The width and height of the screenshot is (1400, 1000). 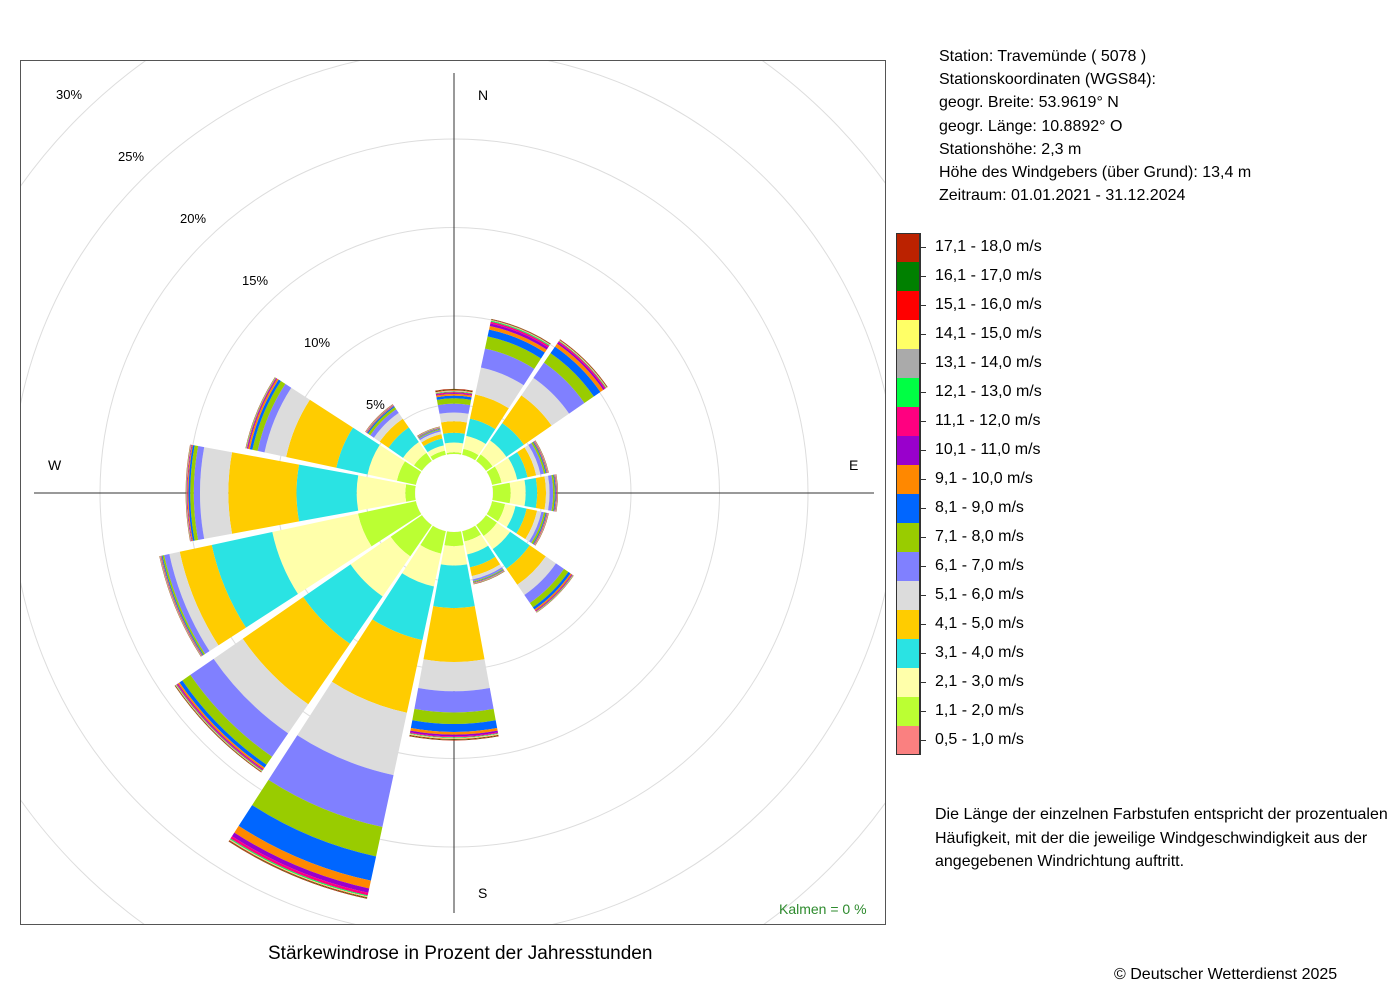 What do you see at coordinates (1046, 363) in the screenshot?
I see `legend-item: 13,1 - 14,0 m/s` at bounding box center [1046, 363].